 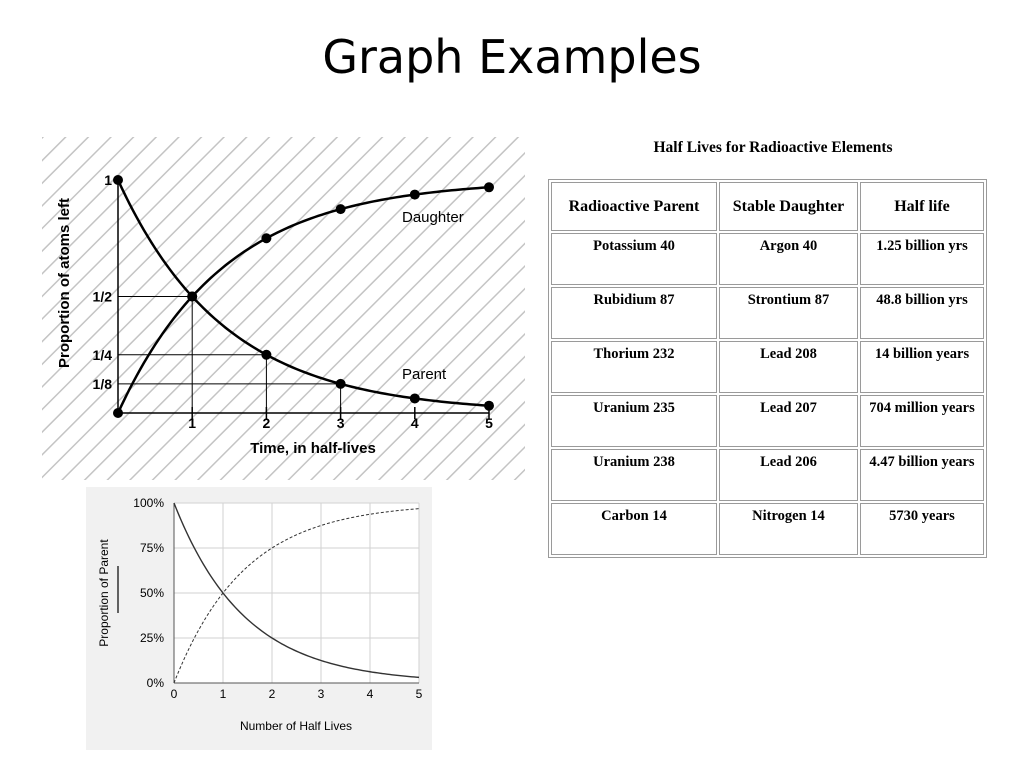 I want to click on y-tick-label: 1/4, so click(x=103, y=355).